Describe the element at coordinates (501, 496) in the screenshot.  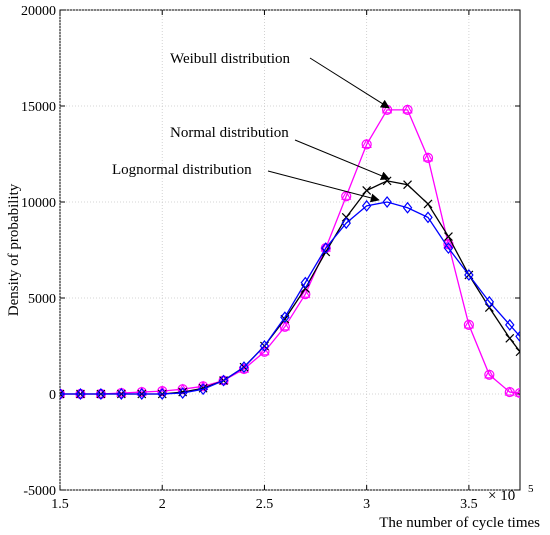
I see `x-multiplier: × 10` at that location.